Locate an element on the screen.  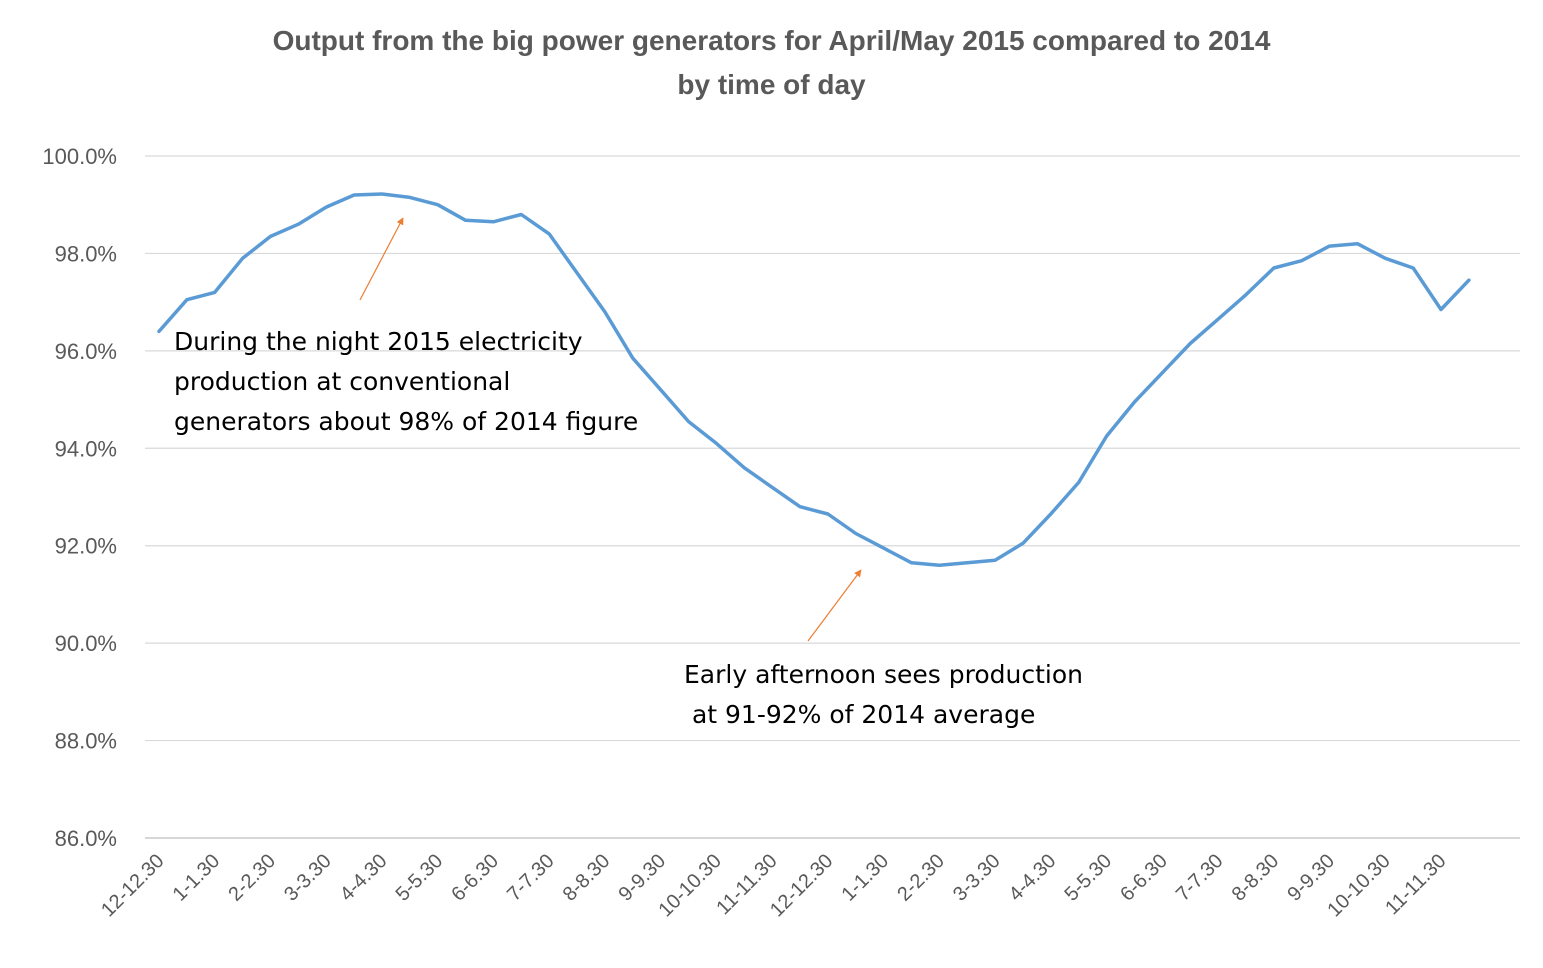
y-tick-label: 92.0% is located at coordinates (86, 546).